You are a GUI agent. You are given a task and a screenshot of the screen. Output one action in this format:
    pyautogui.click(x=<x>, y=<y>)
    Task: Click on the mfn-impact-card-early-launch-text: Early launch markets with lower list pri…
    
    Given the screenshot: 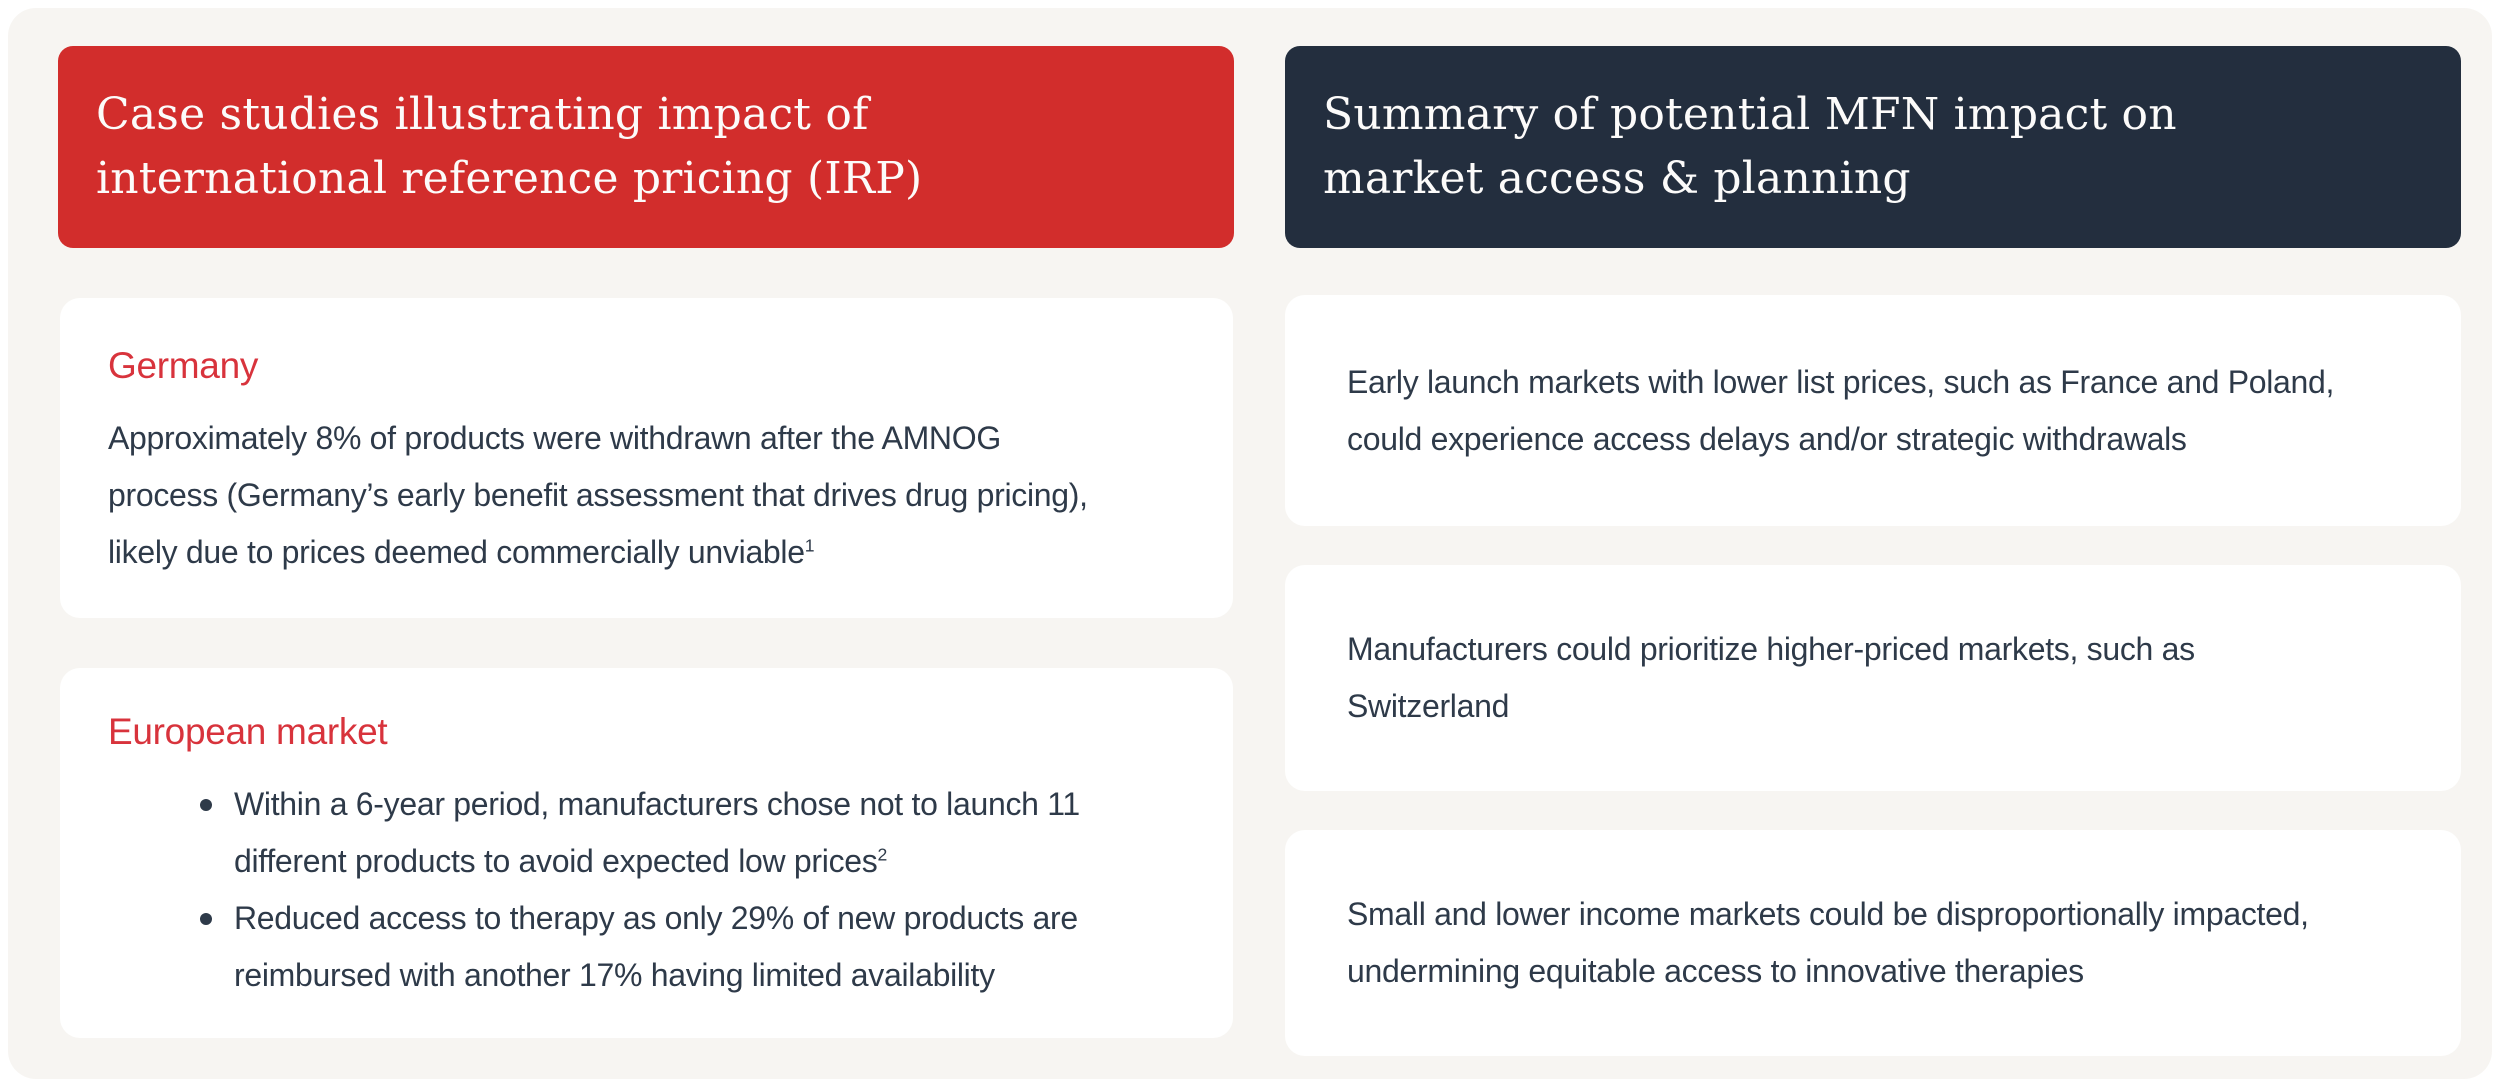 What is the action you would take?
    pyautogui.click(x=1841, y=410)
    